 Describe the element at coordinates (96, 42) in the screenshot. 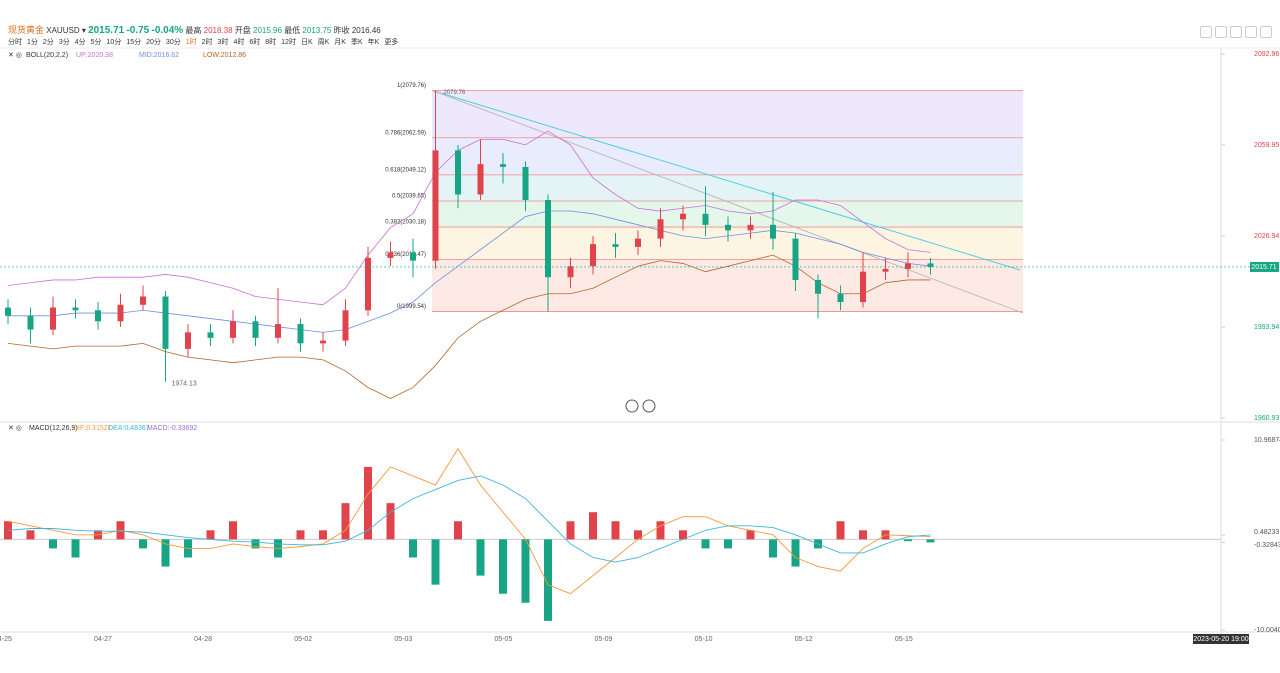

I see `timeframe: 5分` at that location.